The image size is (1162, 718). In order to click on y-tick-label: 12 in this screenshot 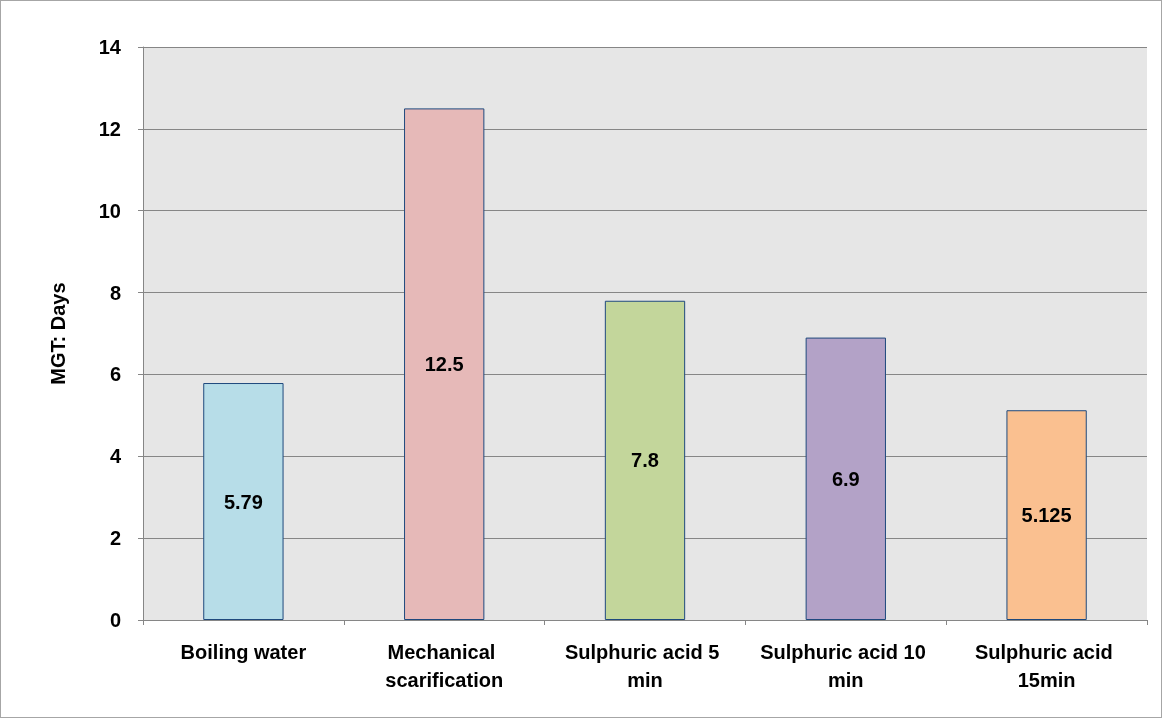, I will do `click(109, 128)`.